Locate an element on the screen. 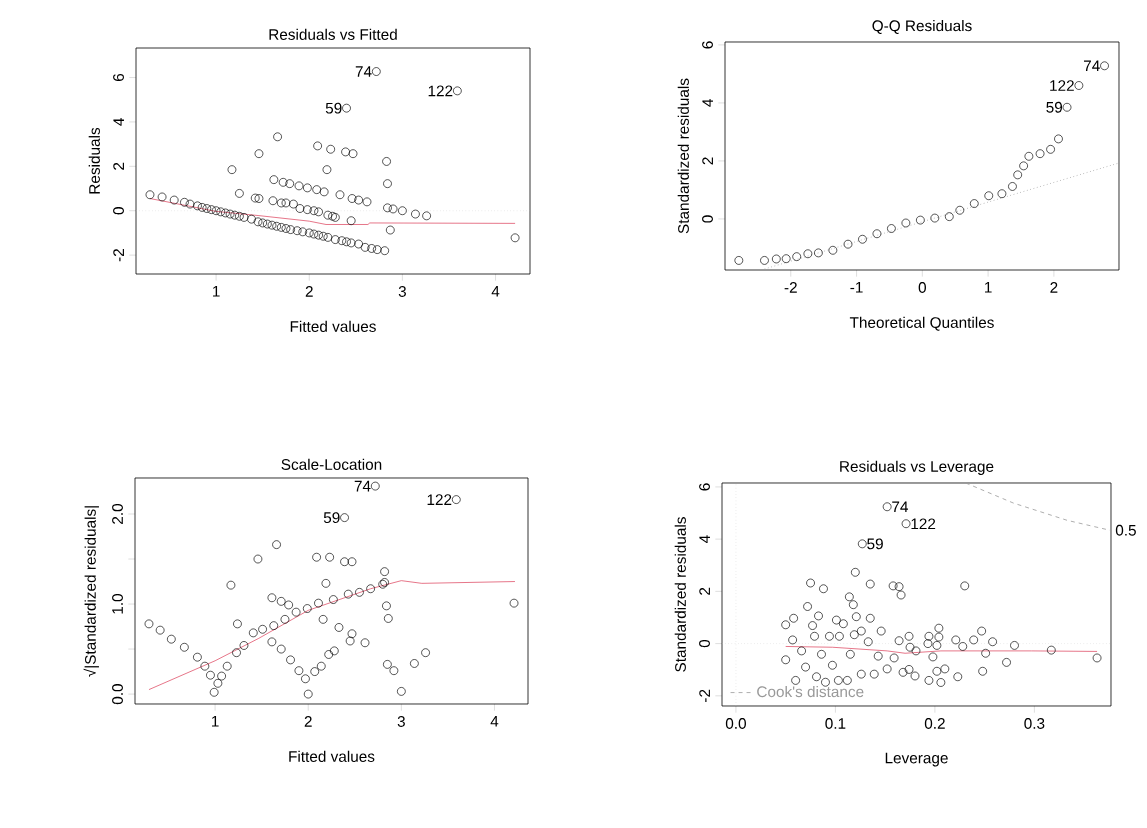  x-tick-label: 0.2 is located at coordinates (934, 723).